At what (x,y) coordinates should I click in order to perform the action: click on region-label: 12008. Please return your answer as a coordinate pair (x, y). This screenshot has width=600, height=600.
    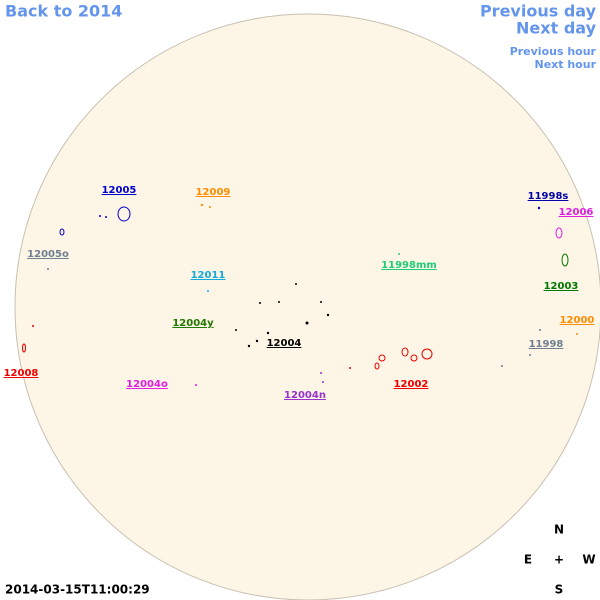
    Looking at the image, I should click on (21, 373).